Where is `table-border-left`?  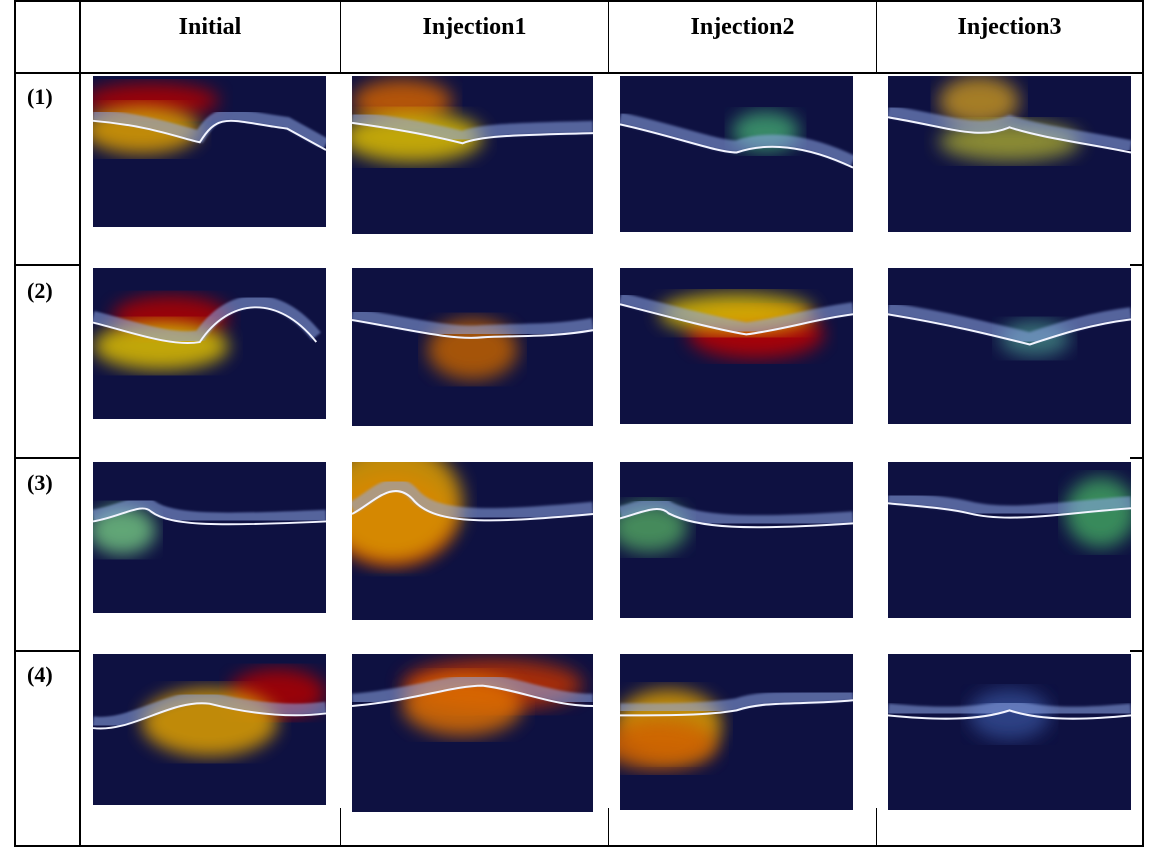 table-border-left is located at coordinates (15, 423).